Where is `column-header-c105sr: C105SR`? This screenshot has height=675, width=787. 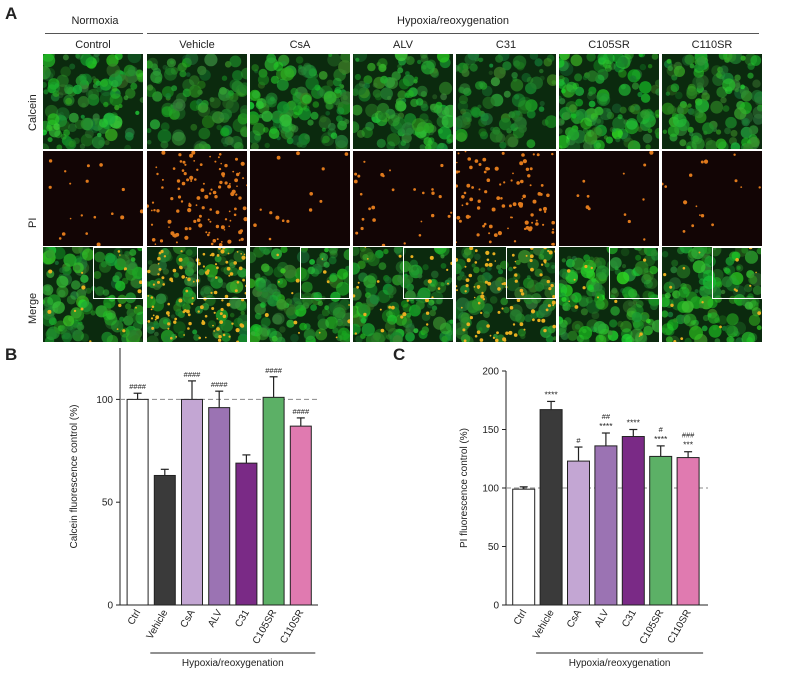
column-header-c105sr: C105SR is located at coordinates (609, 45).